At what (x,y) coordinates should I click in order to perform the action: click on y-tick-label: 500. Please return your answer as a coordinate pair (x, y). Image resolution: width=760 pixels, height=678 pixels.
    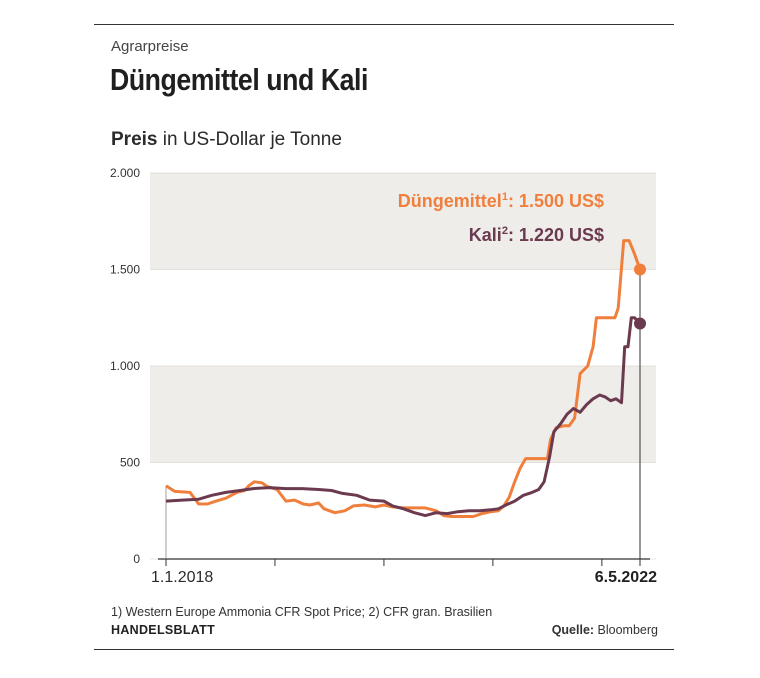
    Looking at the image, I should click on (130, 463).